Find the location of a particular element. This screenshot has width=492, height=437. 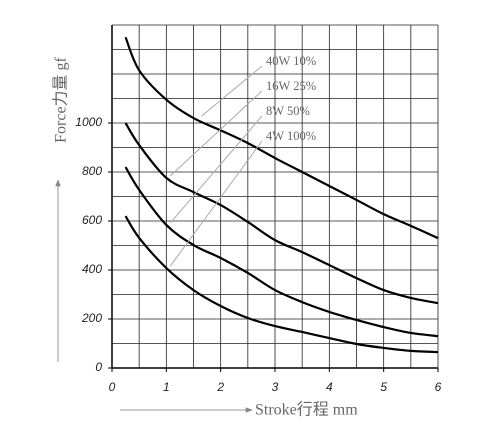

series-label: 16W 25% is located at coordinates (291, 86).